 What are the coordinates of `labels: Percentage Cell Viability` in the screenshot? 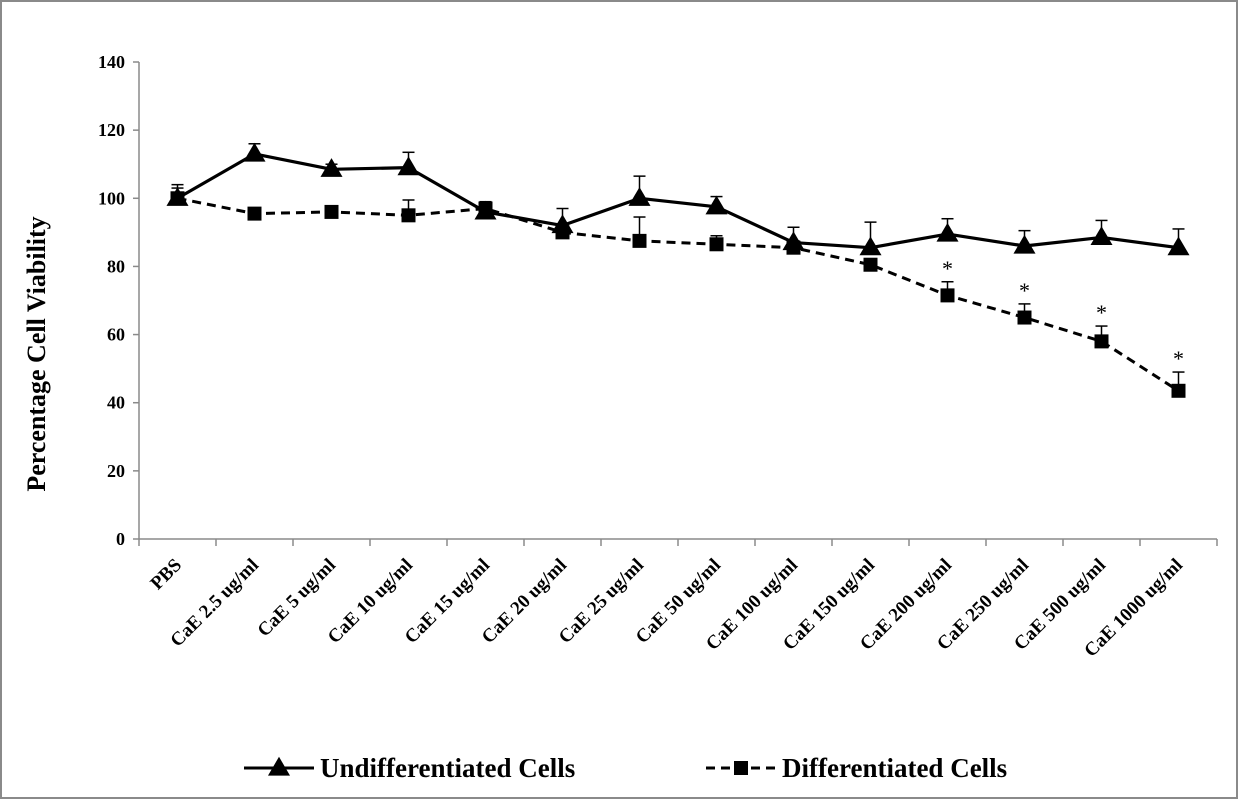 It's located at (36, 353).